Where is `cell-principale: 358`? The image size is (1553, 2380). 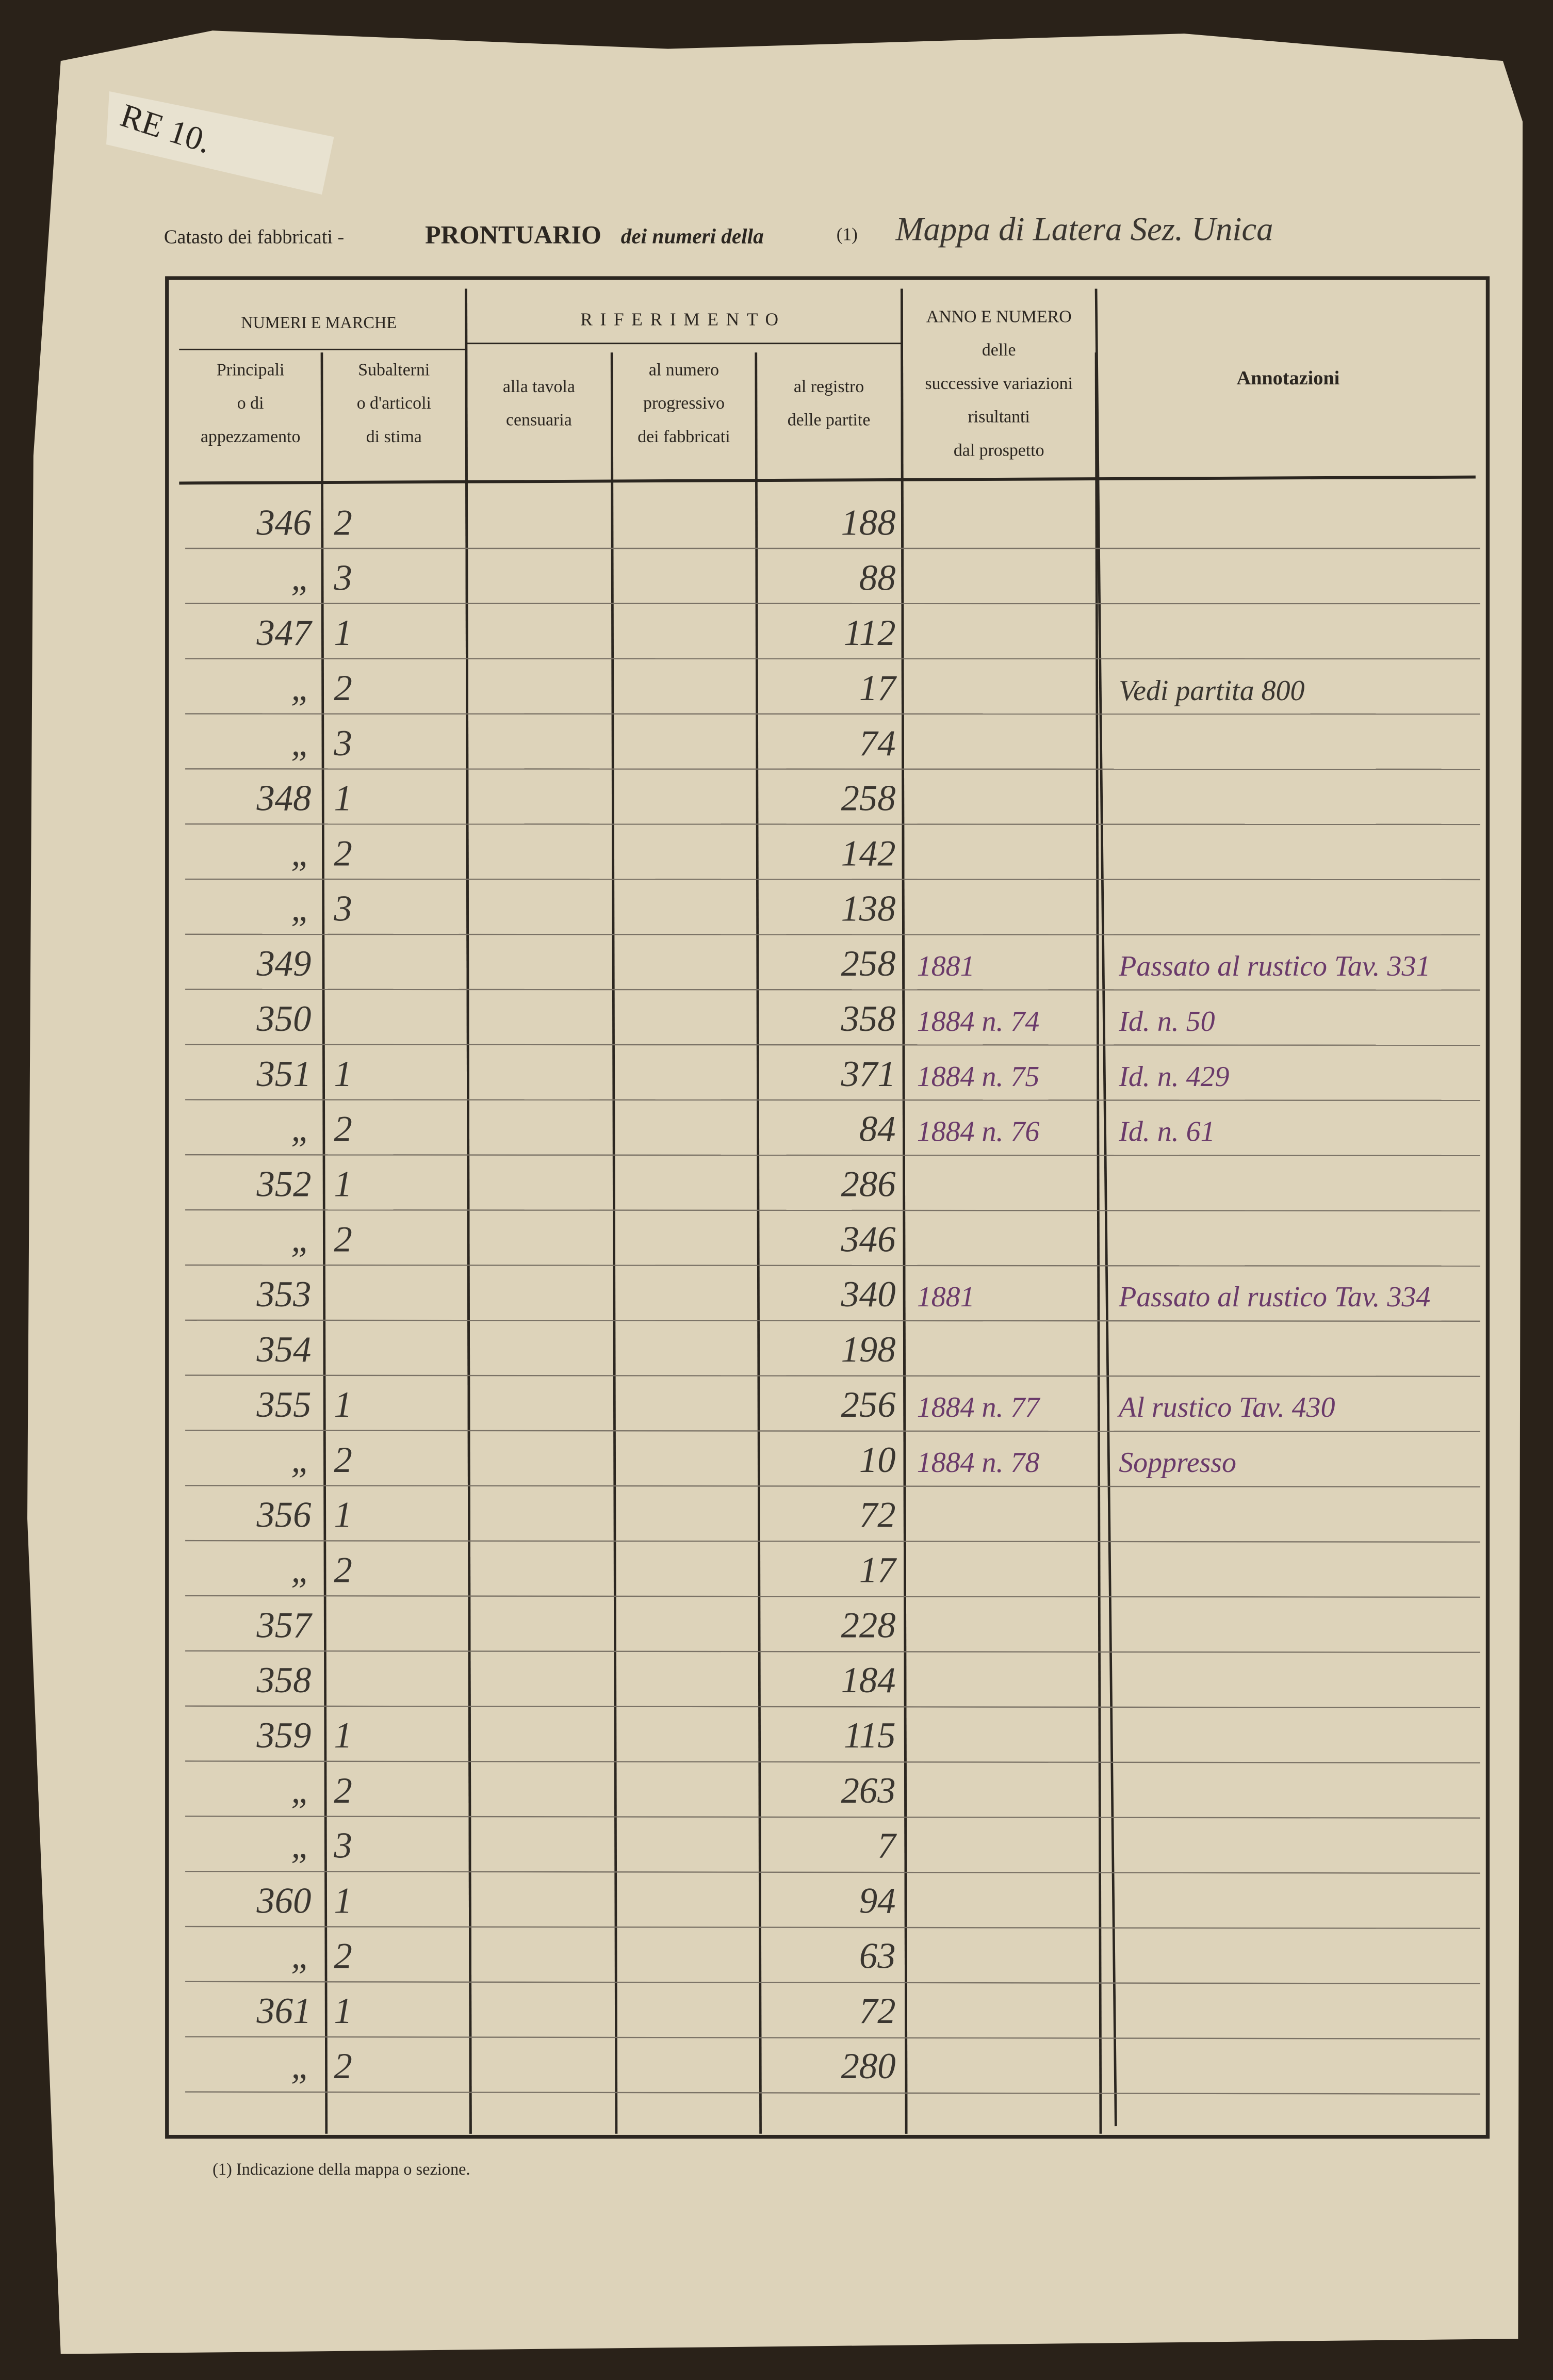
cell-principale: 358 is located at coordinates (283, 1680).